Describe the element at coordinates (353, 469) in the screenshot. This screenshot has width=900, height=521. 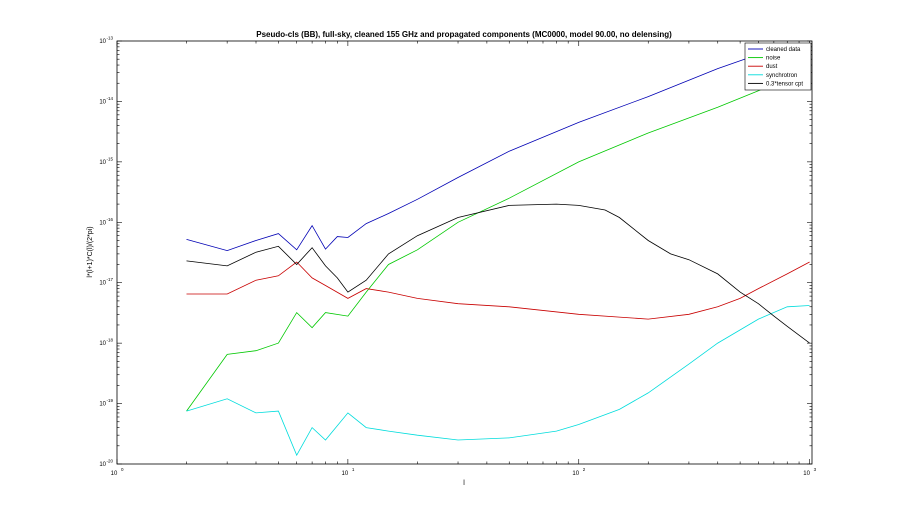
I see `x-tick-label-exponent: 1` at that location.